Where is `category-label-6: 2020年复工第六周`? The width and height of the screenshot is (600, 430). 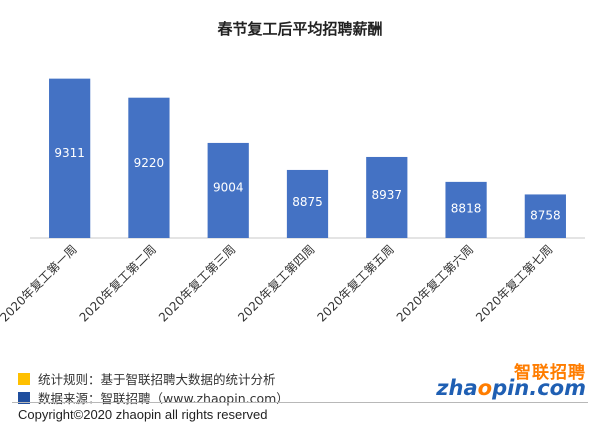
category-label-6: 2020年复工第六周 is located at coordinates (435, 283).